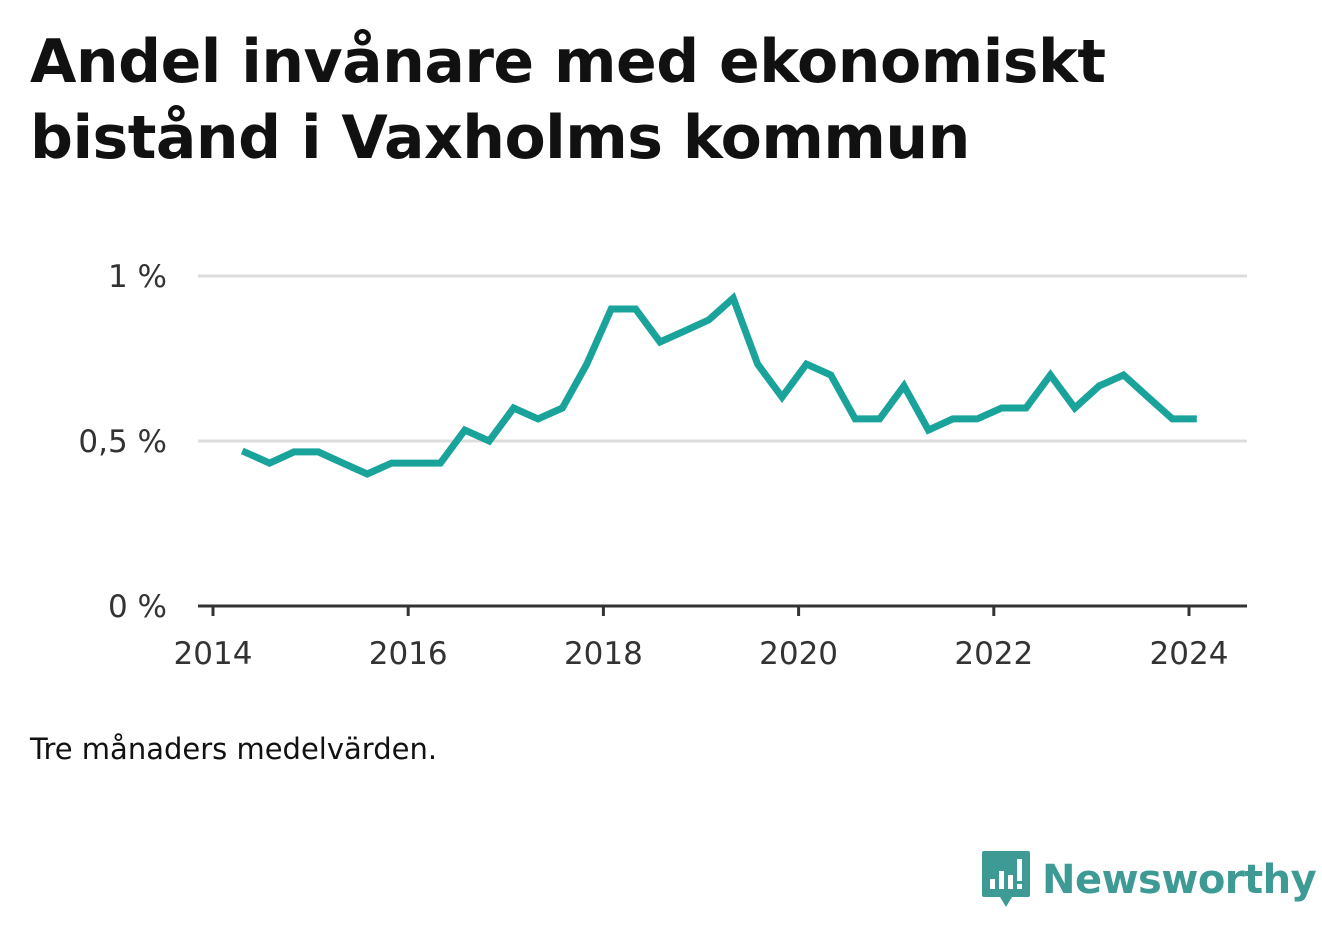  I want to click on series-line, so click(718, 385).